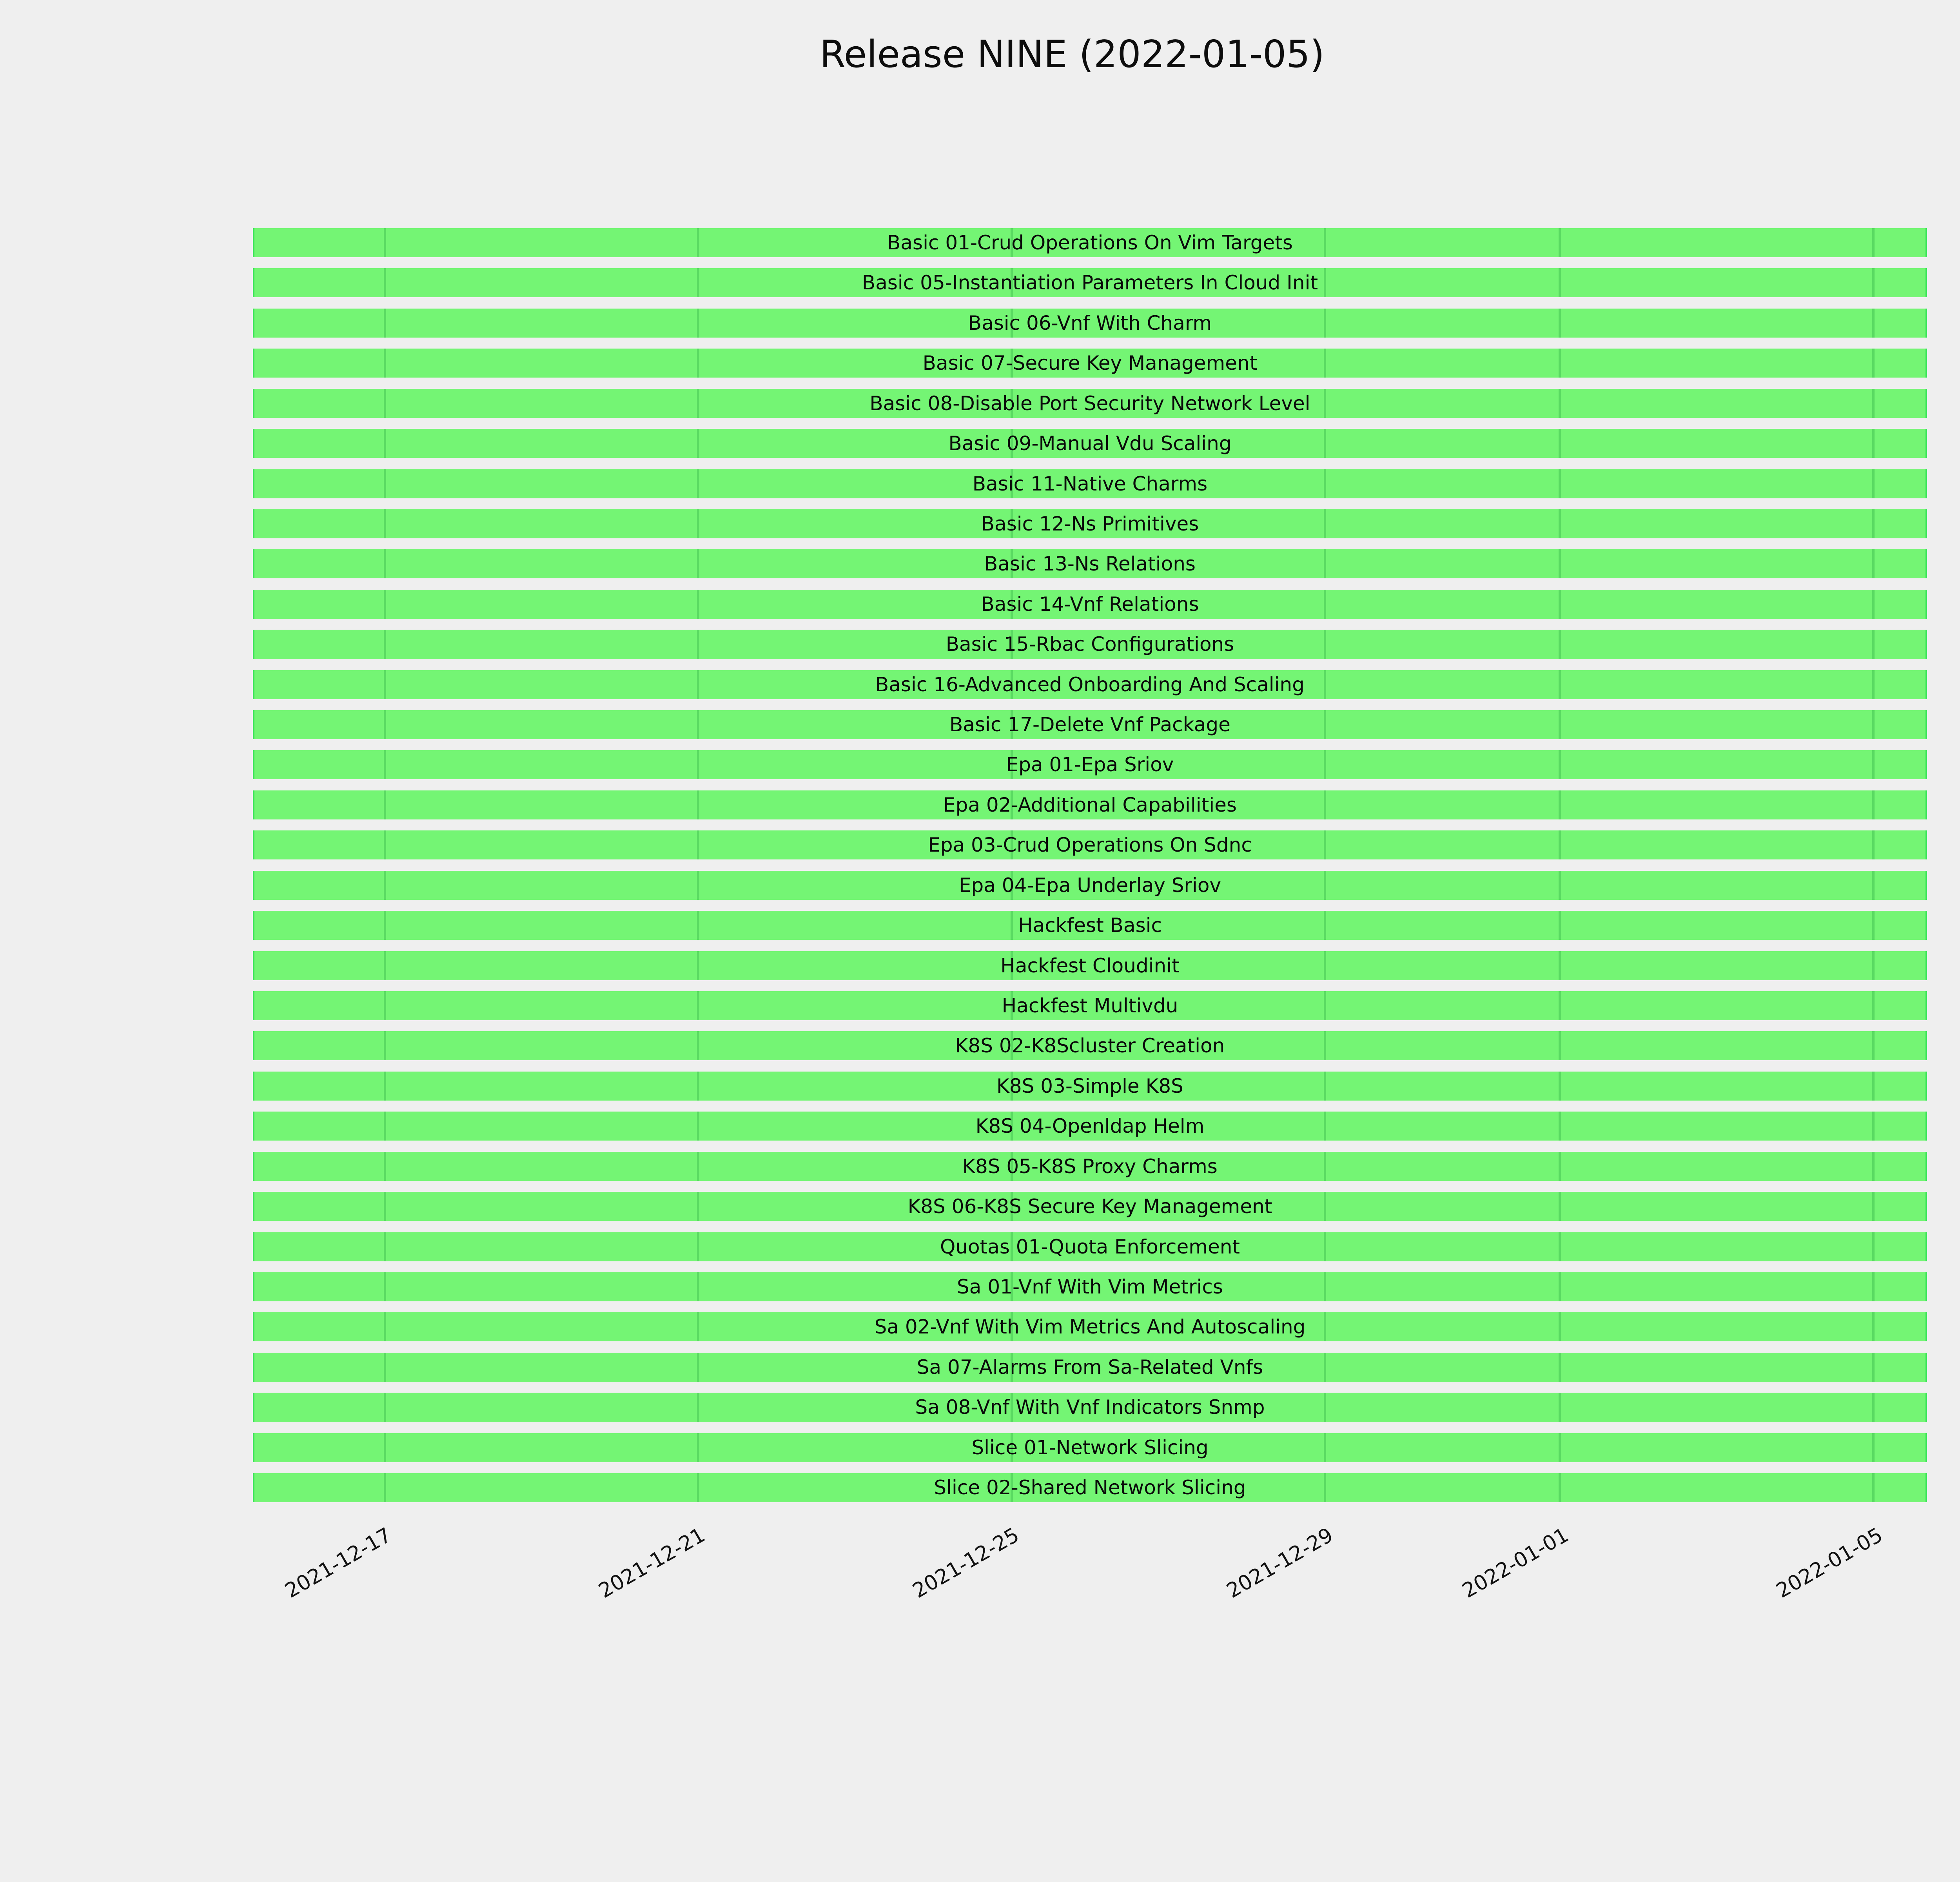 The height and width of the screenshot is (1882, 1960). Describe the element at coordinates (1090, 323) in the screenshot. I see `gantt-bar: Basic 06-Vnf With Charm` at that location.